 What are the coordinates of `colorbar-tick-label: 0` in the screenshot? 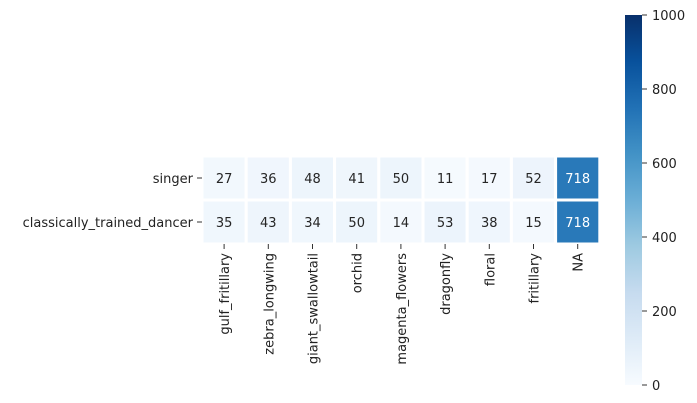 It's located at (656, 386).